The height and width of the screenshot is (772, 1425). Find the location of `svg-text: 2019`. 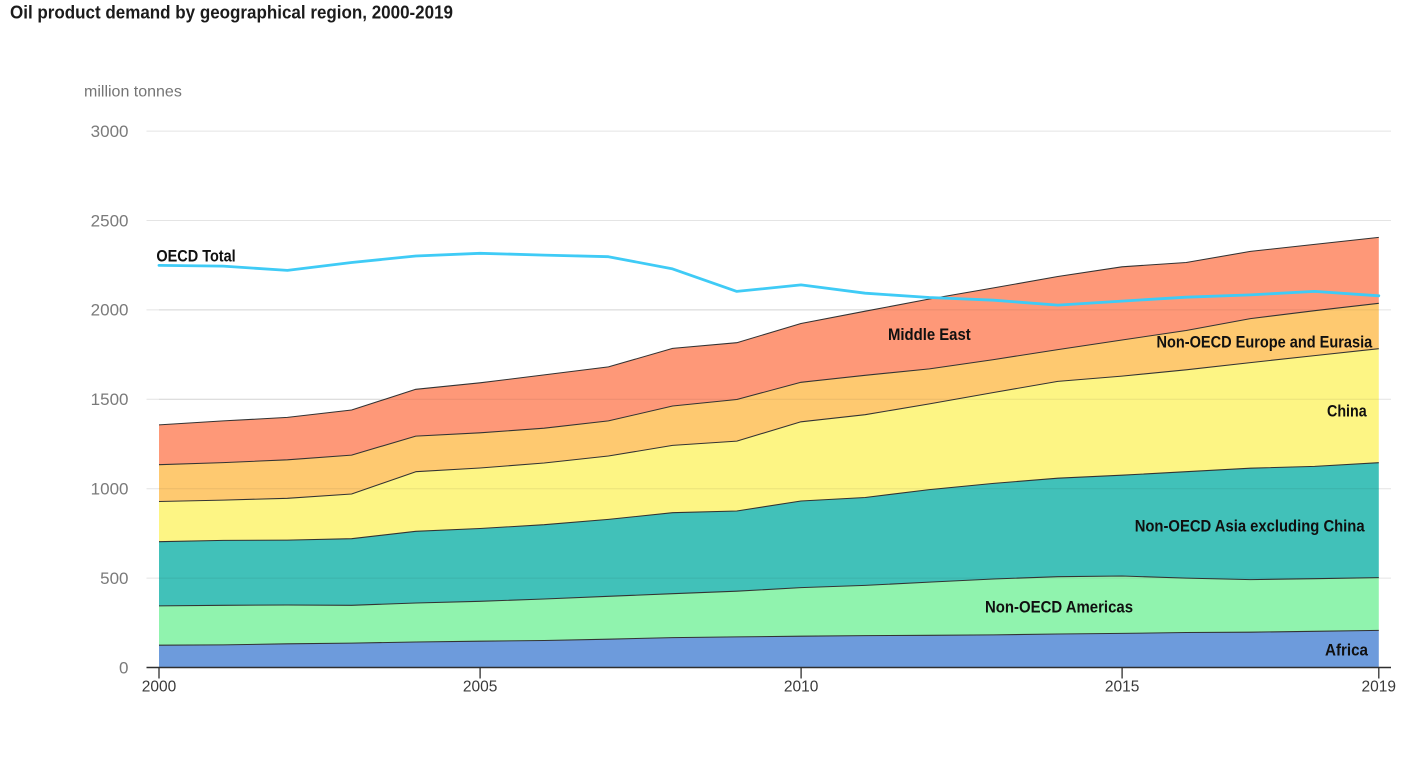

svg-text: 2019 is located at coordinates (1379, 687).